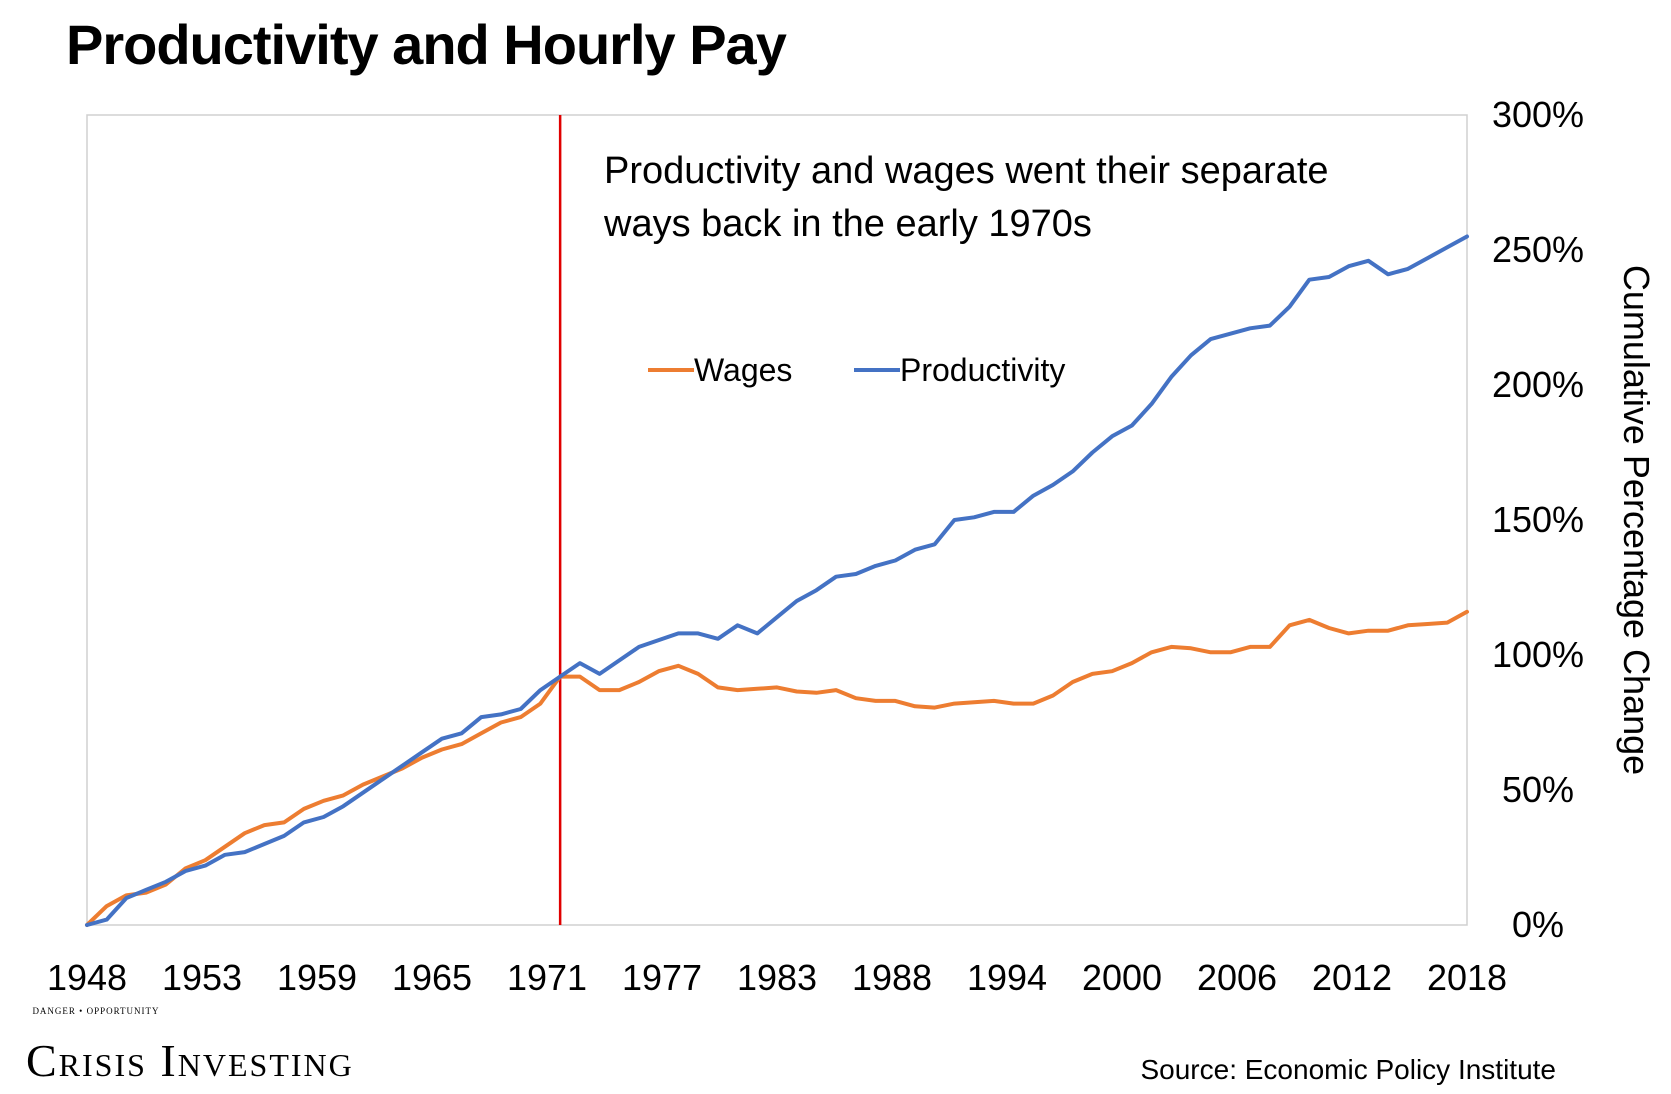 Image resolution: width=1671 pixels, height=1094 pixels. I want to click on x-tick-label: 1959, so click(317, 977).